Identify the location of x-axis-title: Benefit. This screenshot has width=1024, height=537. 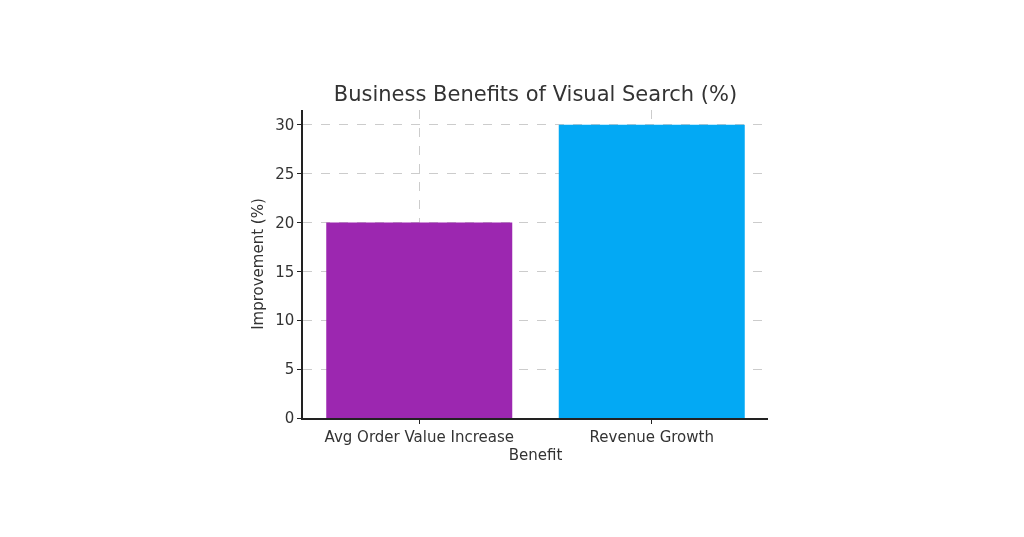
(535, 454).